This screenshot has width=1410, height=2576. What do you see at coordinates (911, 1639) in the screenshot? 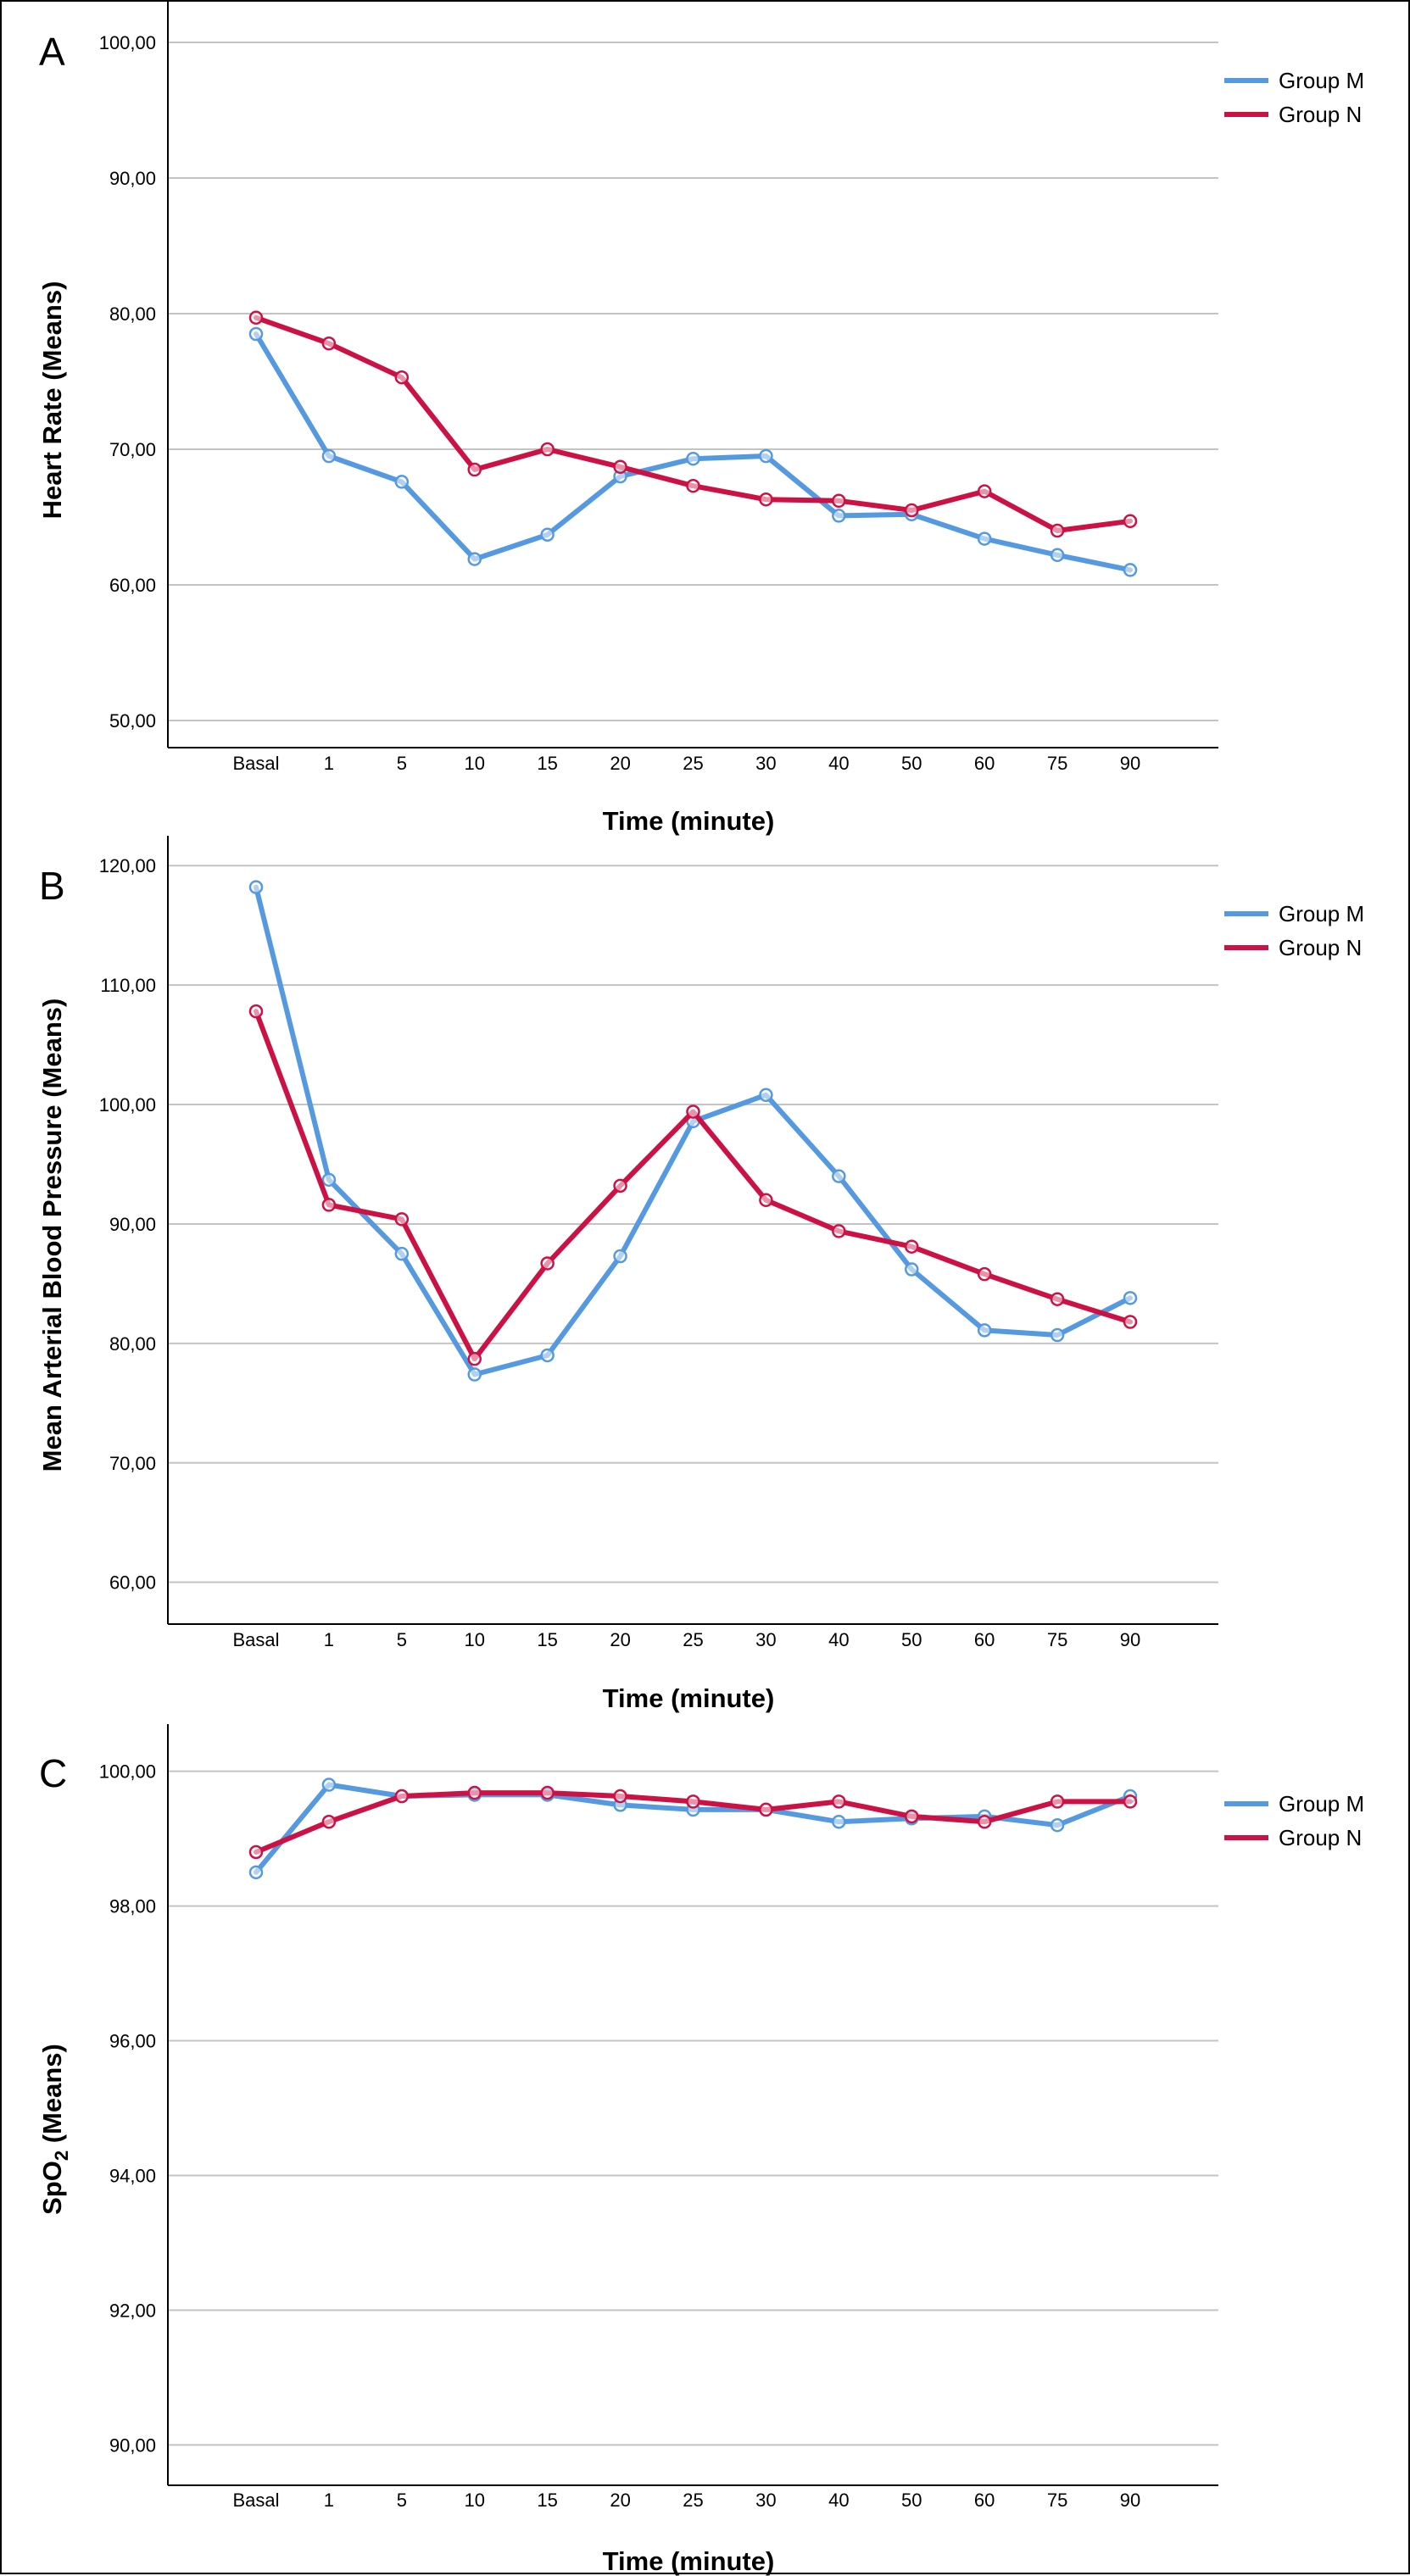
I see `x-tick-label-b: 50` at bounding box center [911, 1639].